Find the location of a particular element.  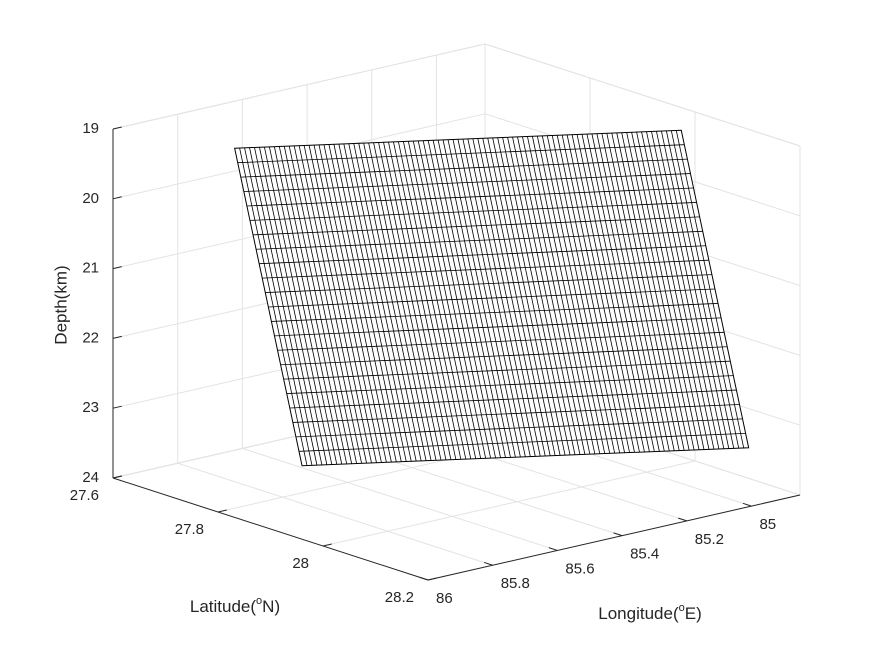

x-axis-label: Longitude(oE) is located at coordinates (649, 613).